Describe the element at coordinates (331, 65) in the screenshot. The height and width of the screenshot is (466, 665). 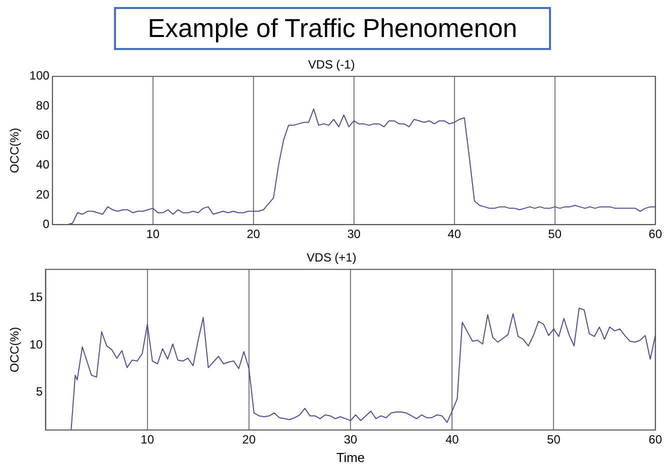
I see `chart-title: VDS (-1)` at that location.